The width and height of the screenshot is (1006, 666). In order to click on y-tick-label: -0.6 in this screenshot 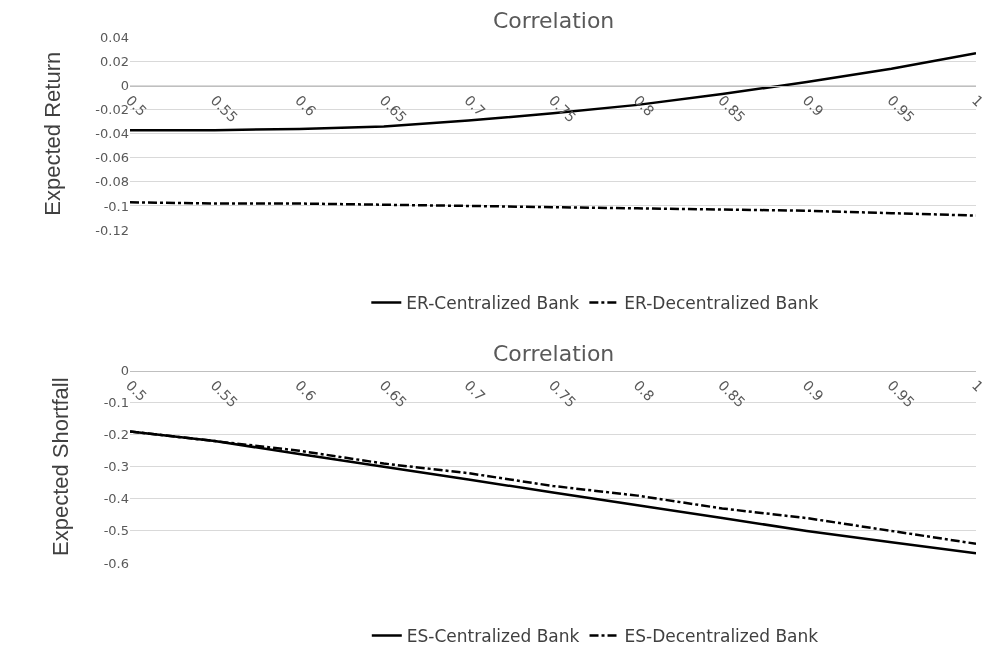, I will do `click(116, 563)`.